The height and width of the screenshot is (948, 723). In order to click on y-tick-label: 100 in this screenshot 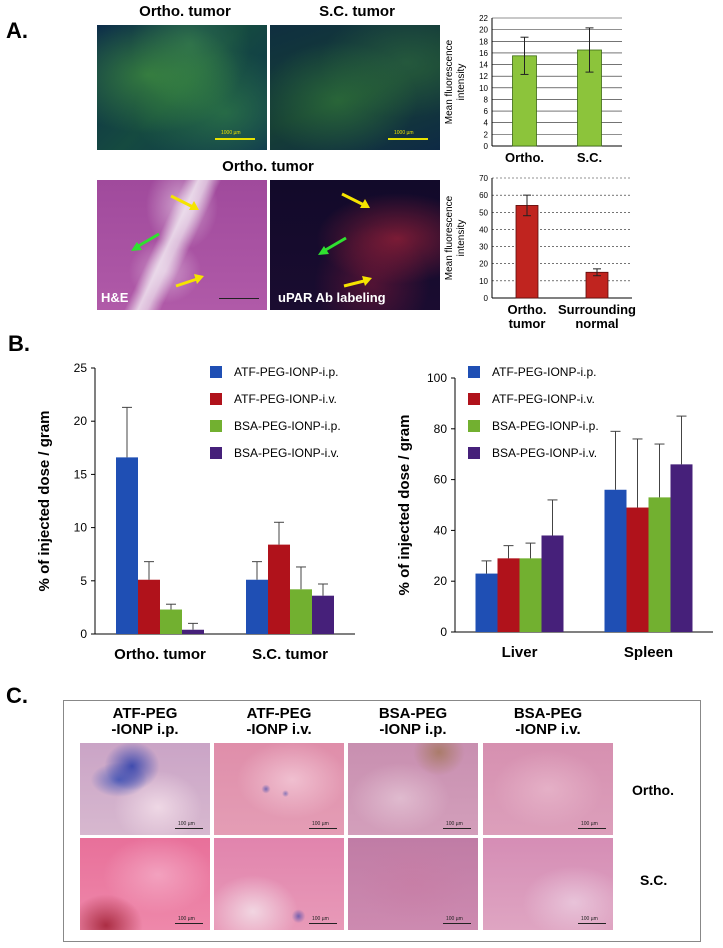, I will do `click(437, 378)`.